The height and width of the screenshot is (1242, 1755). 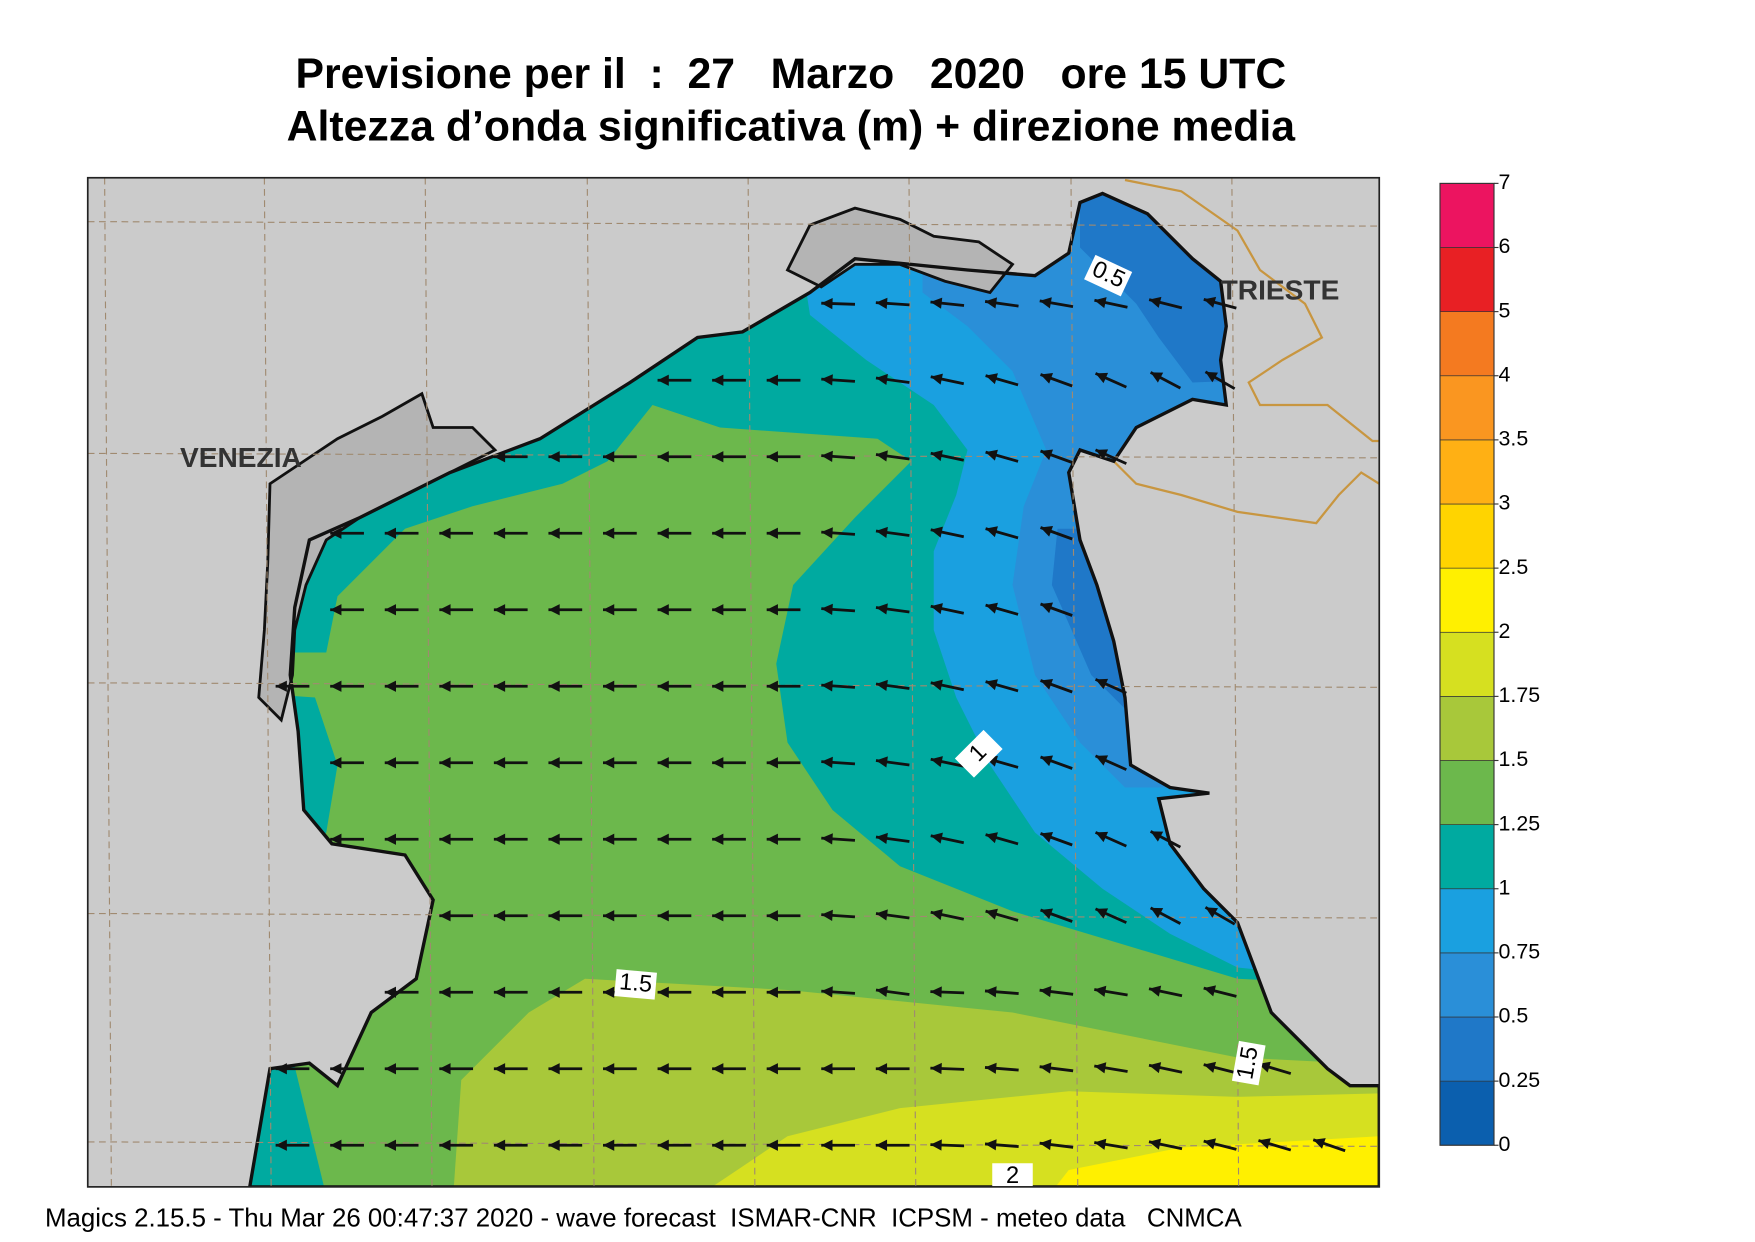 I want to click on colorbar-label: 3, so click(x=1505, y=503).